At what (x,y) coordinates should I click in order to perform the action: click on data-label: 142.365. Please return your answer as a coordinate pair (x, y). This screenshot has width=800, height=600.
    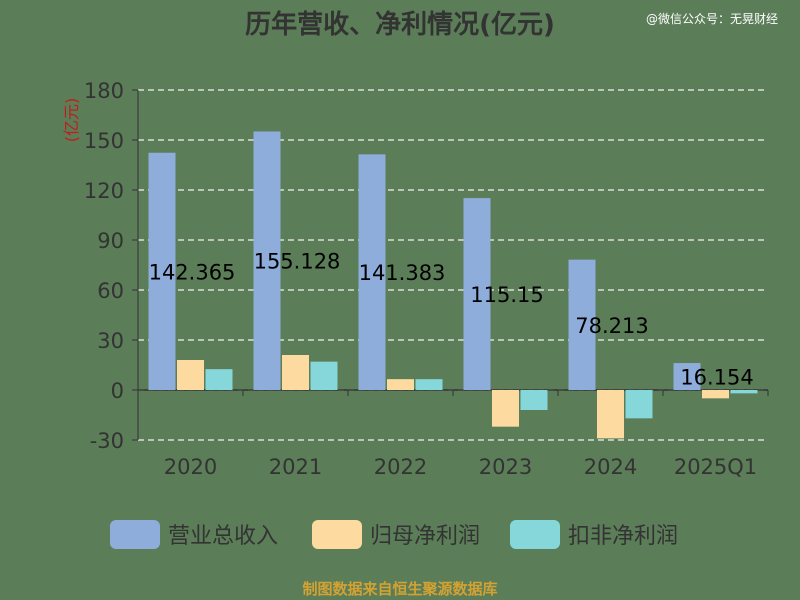
    Looking at the image, I should click on (192, 272).